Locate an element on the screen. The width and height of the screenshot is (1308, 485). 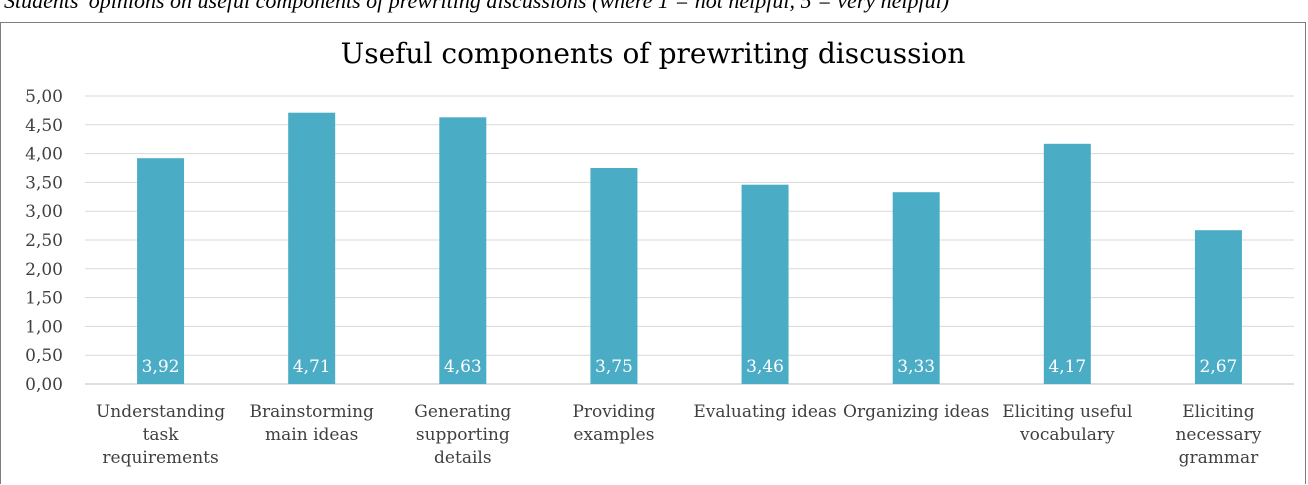
x-tick-label: Organizing ideas is located at coordinates (916, 412).